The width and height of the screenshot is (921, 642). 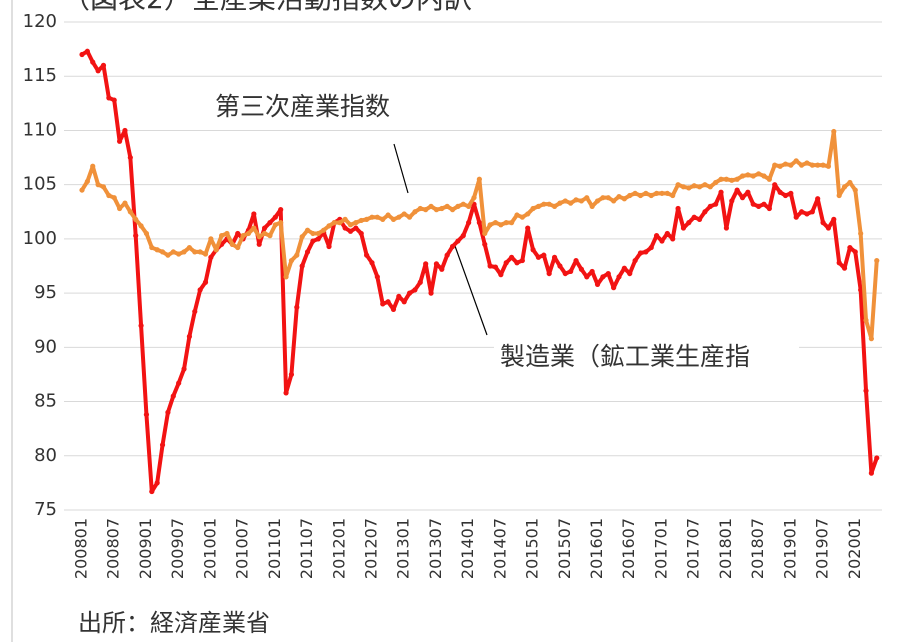 What do you see at coordinates (45, 401) in the screenshot?
I see `y-tick-label: 85` at bounding box center [45, 401].